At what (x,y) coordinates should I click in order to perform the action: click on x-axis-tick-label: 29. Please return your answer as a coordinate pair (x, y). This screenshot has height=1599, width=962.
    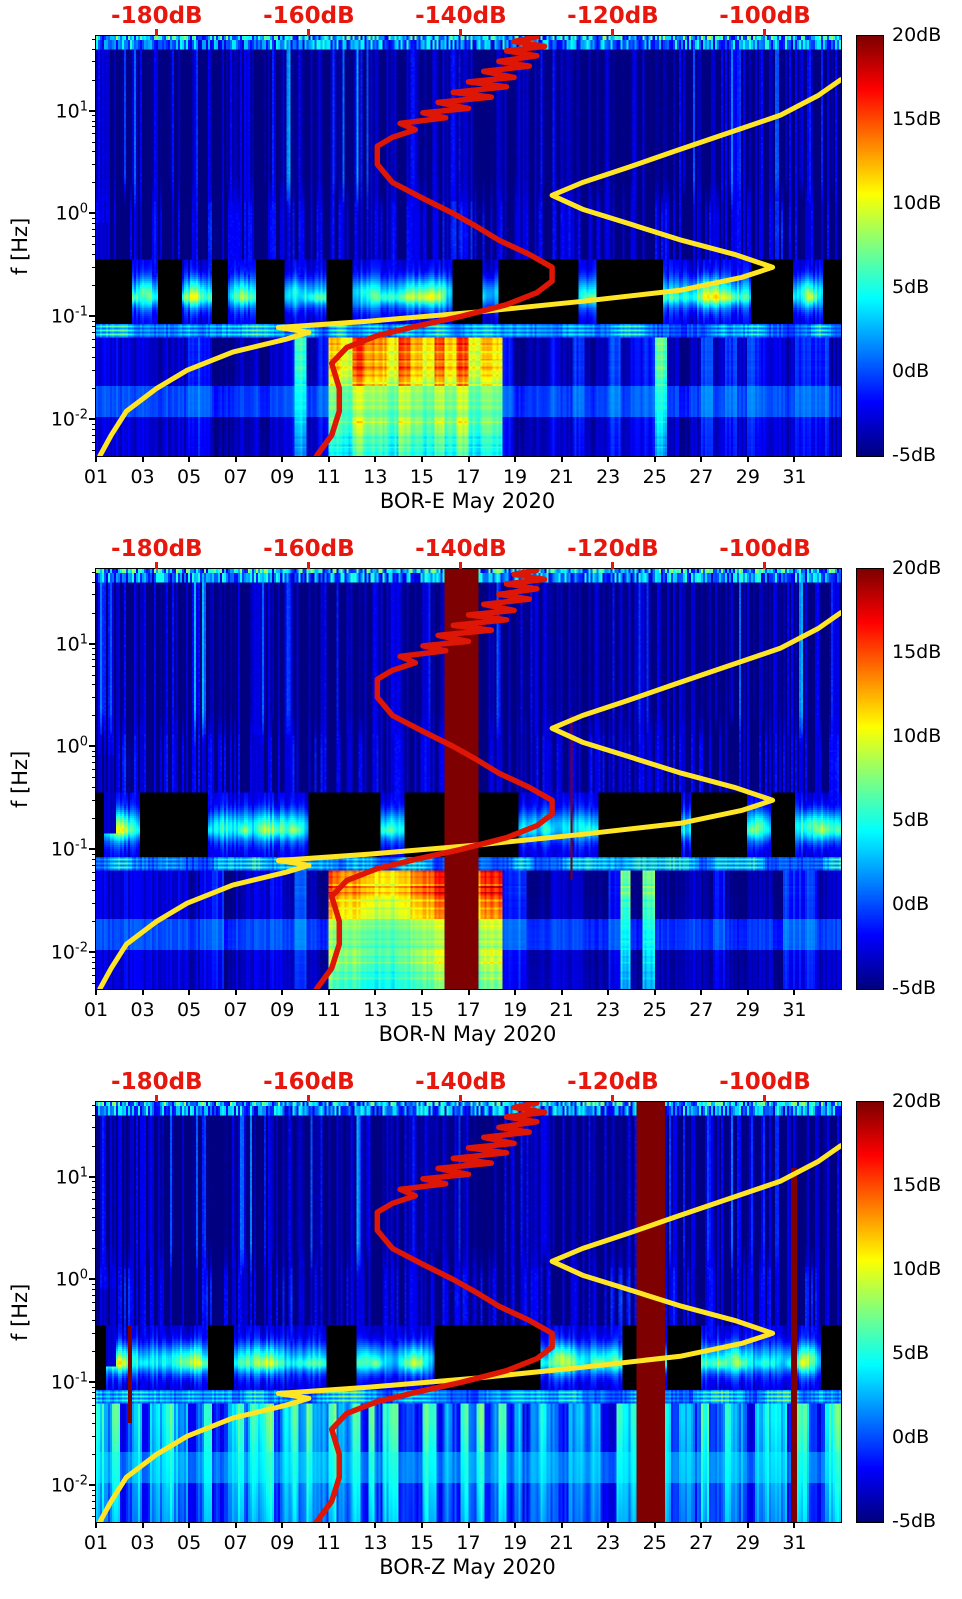
    Looking at the image, I should click on (747, 1010).